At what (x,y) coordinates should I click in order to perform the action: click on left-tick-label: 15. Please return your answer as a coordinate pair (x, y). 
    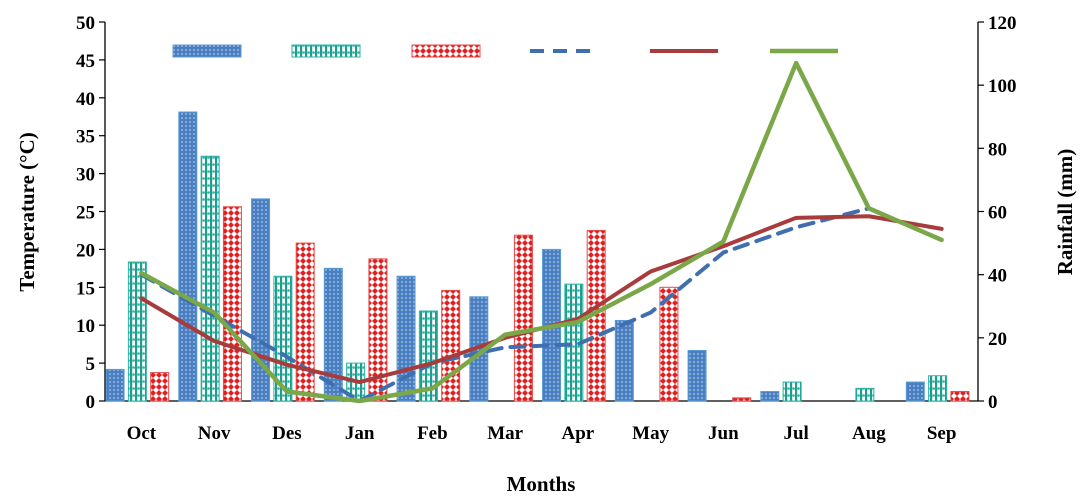
    Looking at the image, I should click on (85, 288).